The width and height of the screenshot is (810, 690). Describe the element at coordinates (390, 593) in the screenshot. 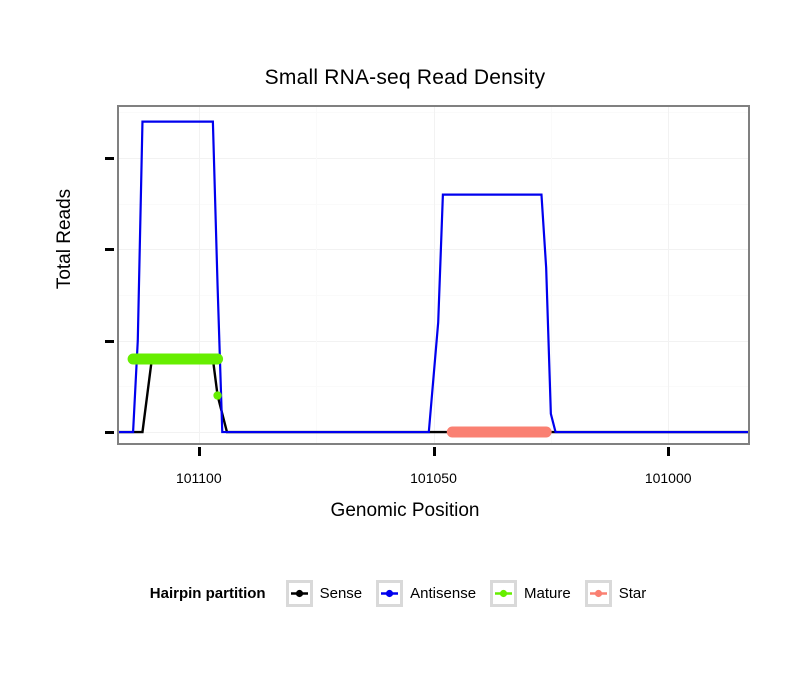

I see `legend-key-antisense-icon` at that location.